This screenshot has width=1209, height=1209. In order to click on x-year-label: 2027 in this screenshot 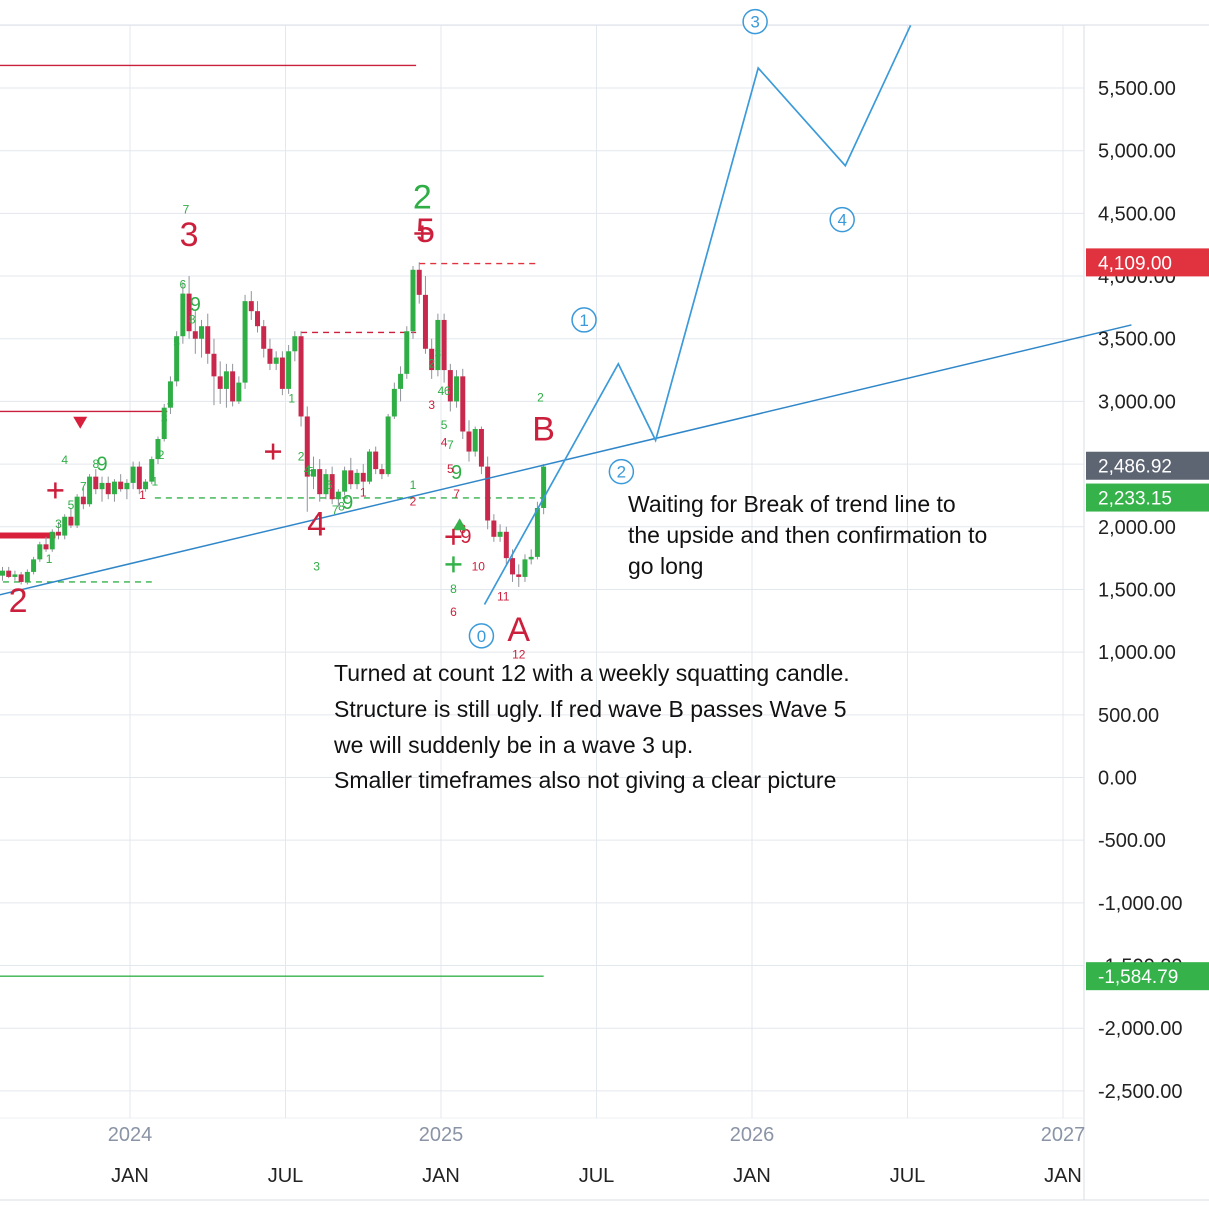, I will do `click(1063, 1135)`.